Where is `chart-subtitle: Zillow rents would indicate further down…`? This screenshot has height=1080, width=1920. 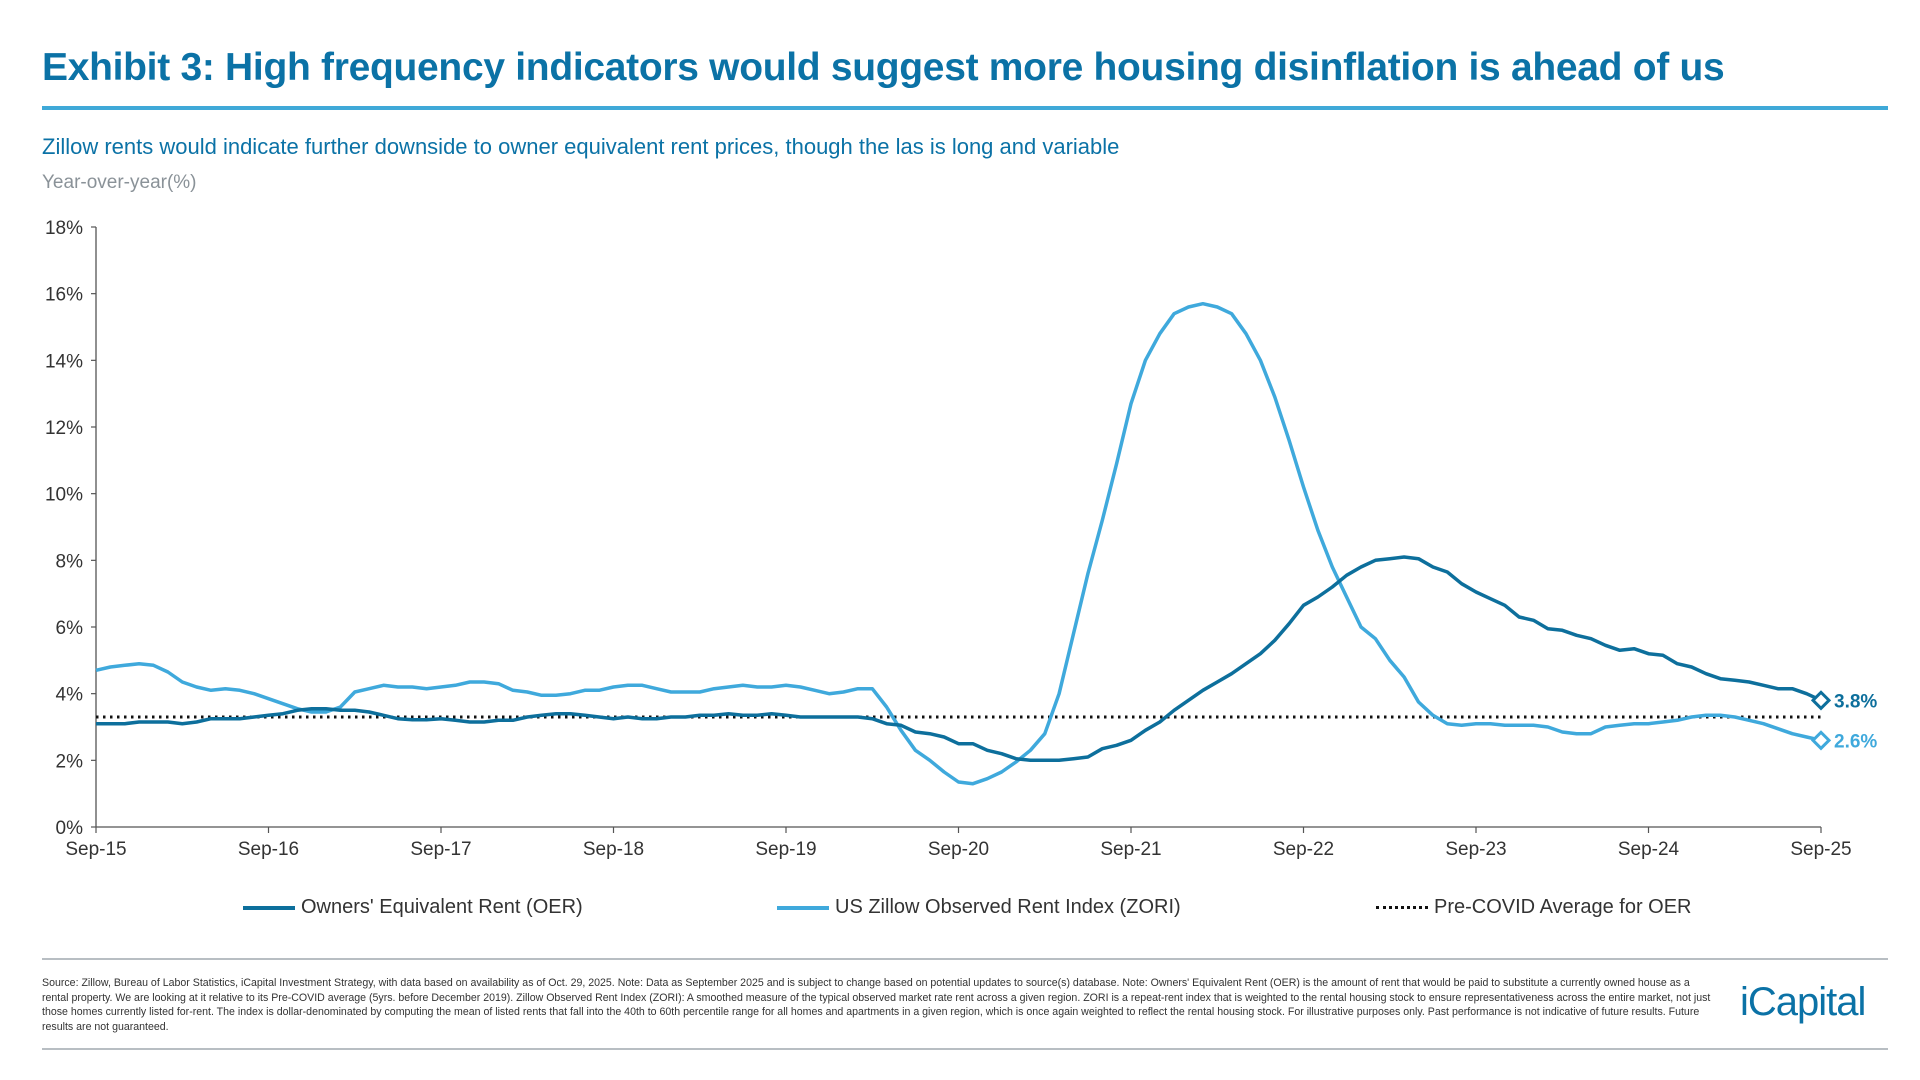 chart-subtitle: Zillow rents would indicate further down… is located at coordinates (581, 146).